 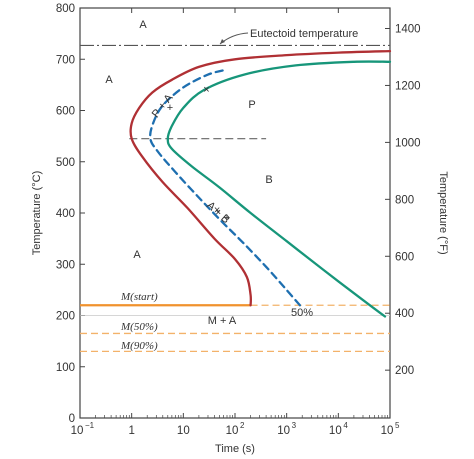 I want to click on y-tick-label: 200, so click(x=65, y=317).